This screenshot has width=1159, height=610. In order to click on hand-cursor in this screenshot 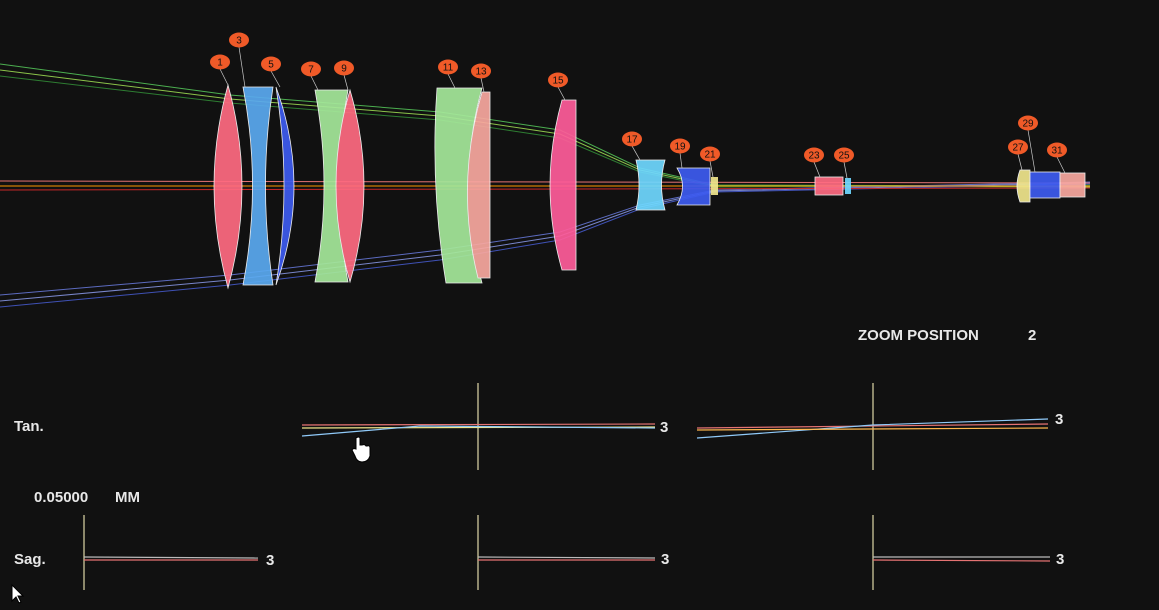, I will do `click(361, 449)`.